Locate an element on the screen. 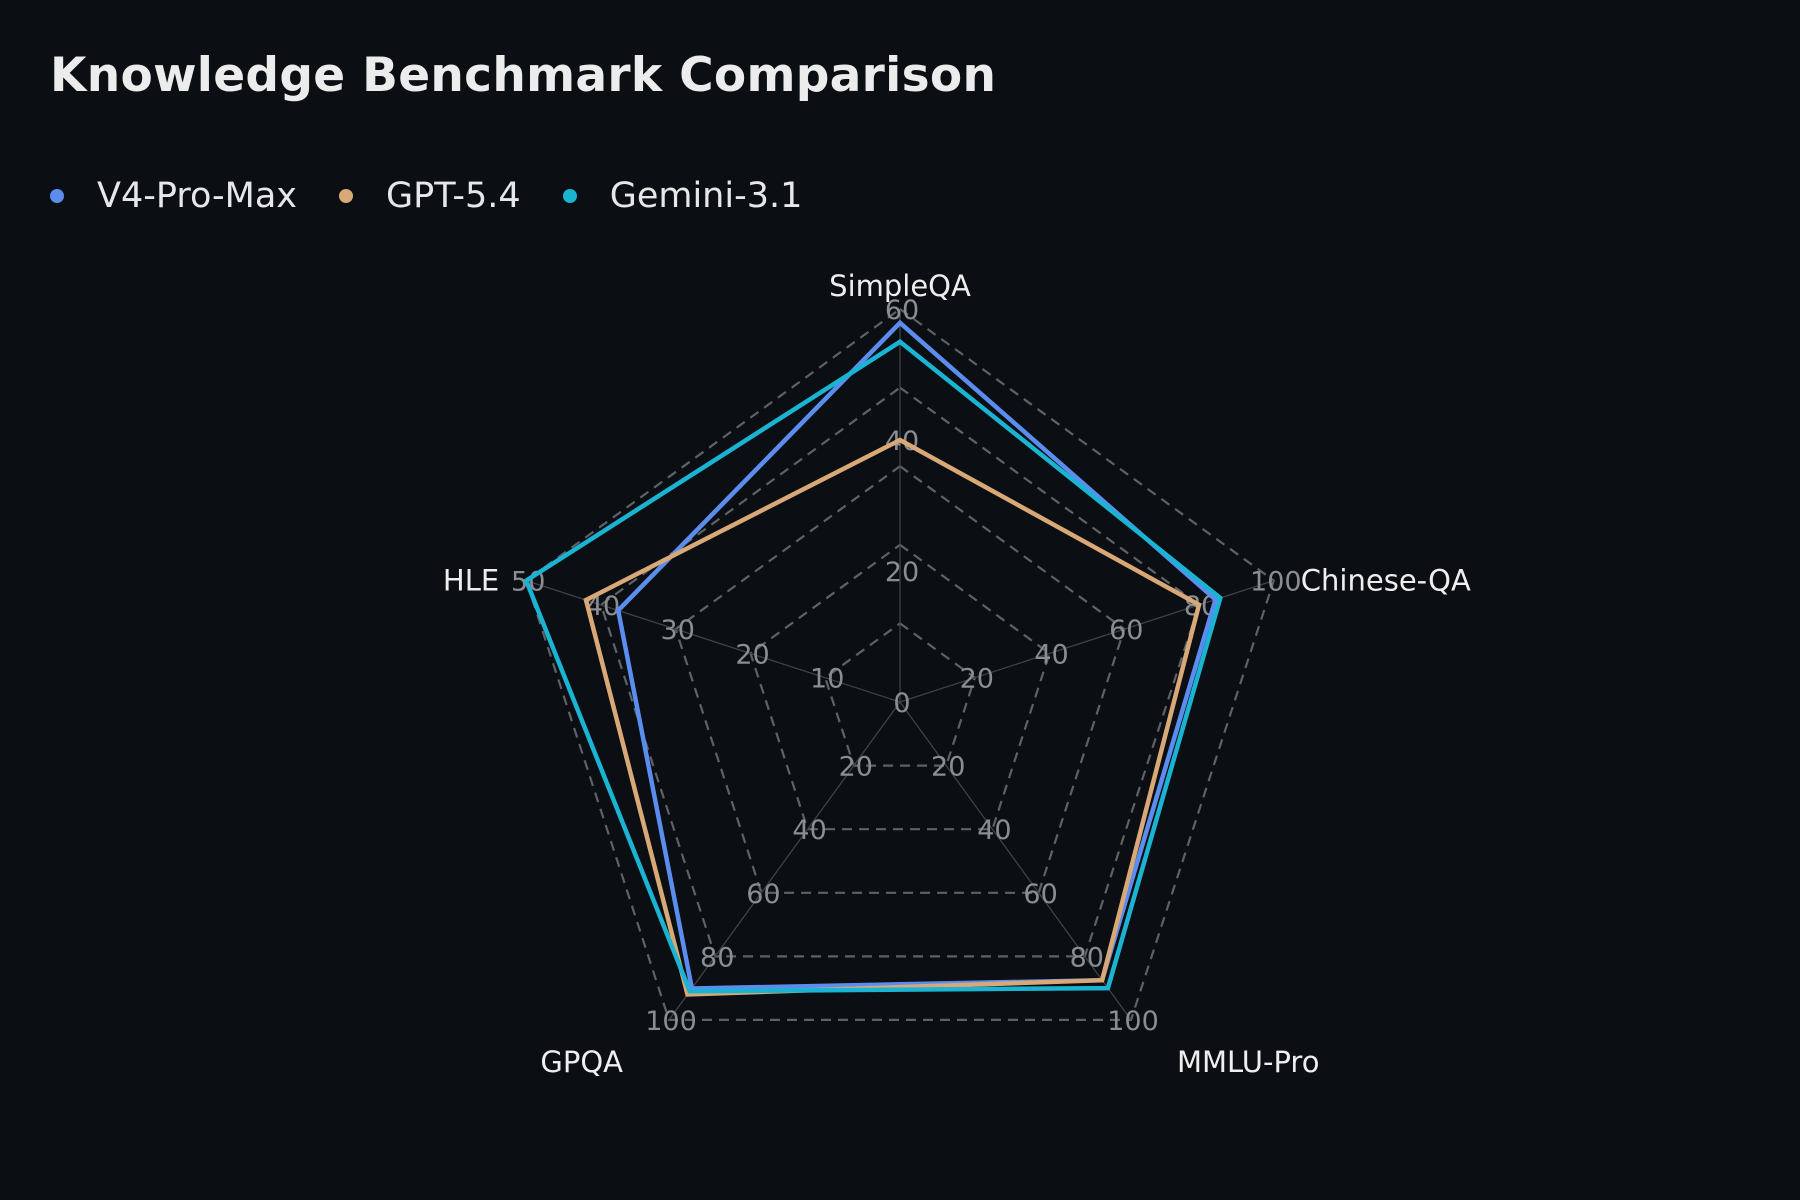 This screenshot has width=1800, height=1200. legend-item-gpt-5-4: GPT-5.4 is located at coordinates (430, 196).